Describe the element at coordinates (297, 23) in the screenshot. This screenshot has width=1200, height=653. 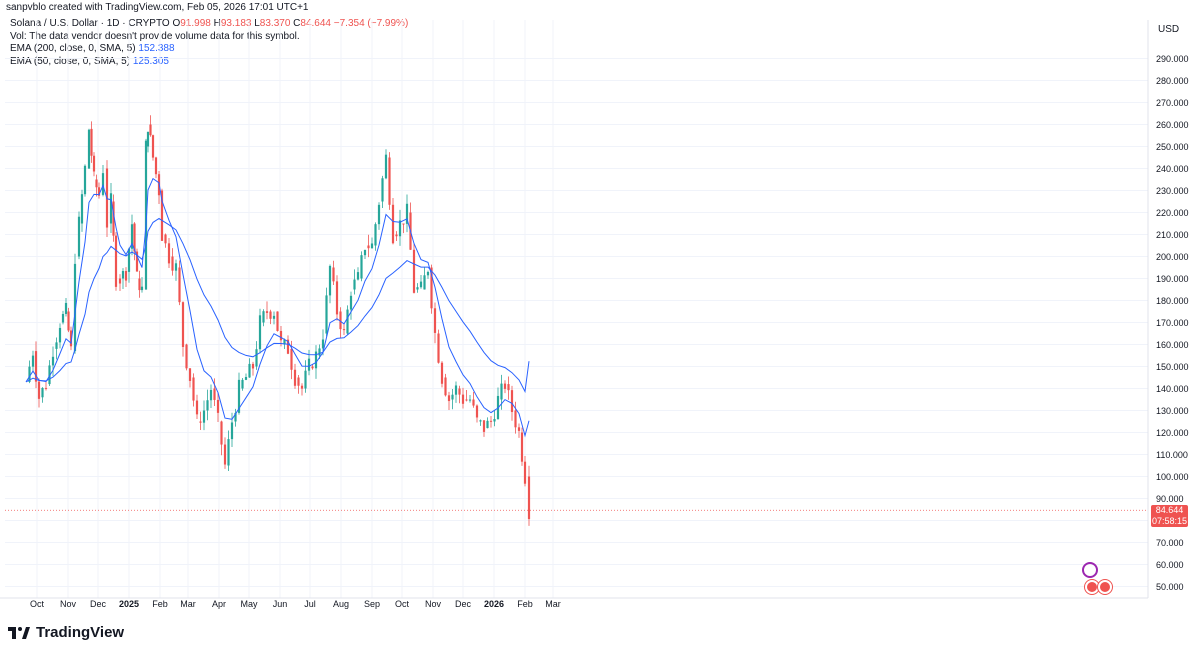
I see `close-label: C` at that location.